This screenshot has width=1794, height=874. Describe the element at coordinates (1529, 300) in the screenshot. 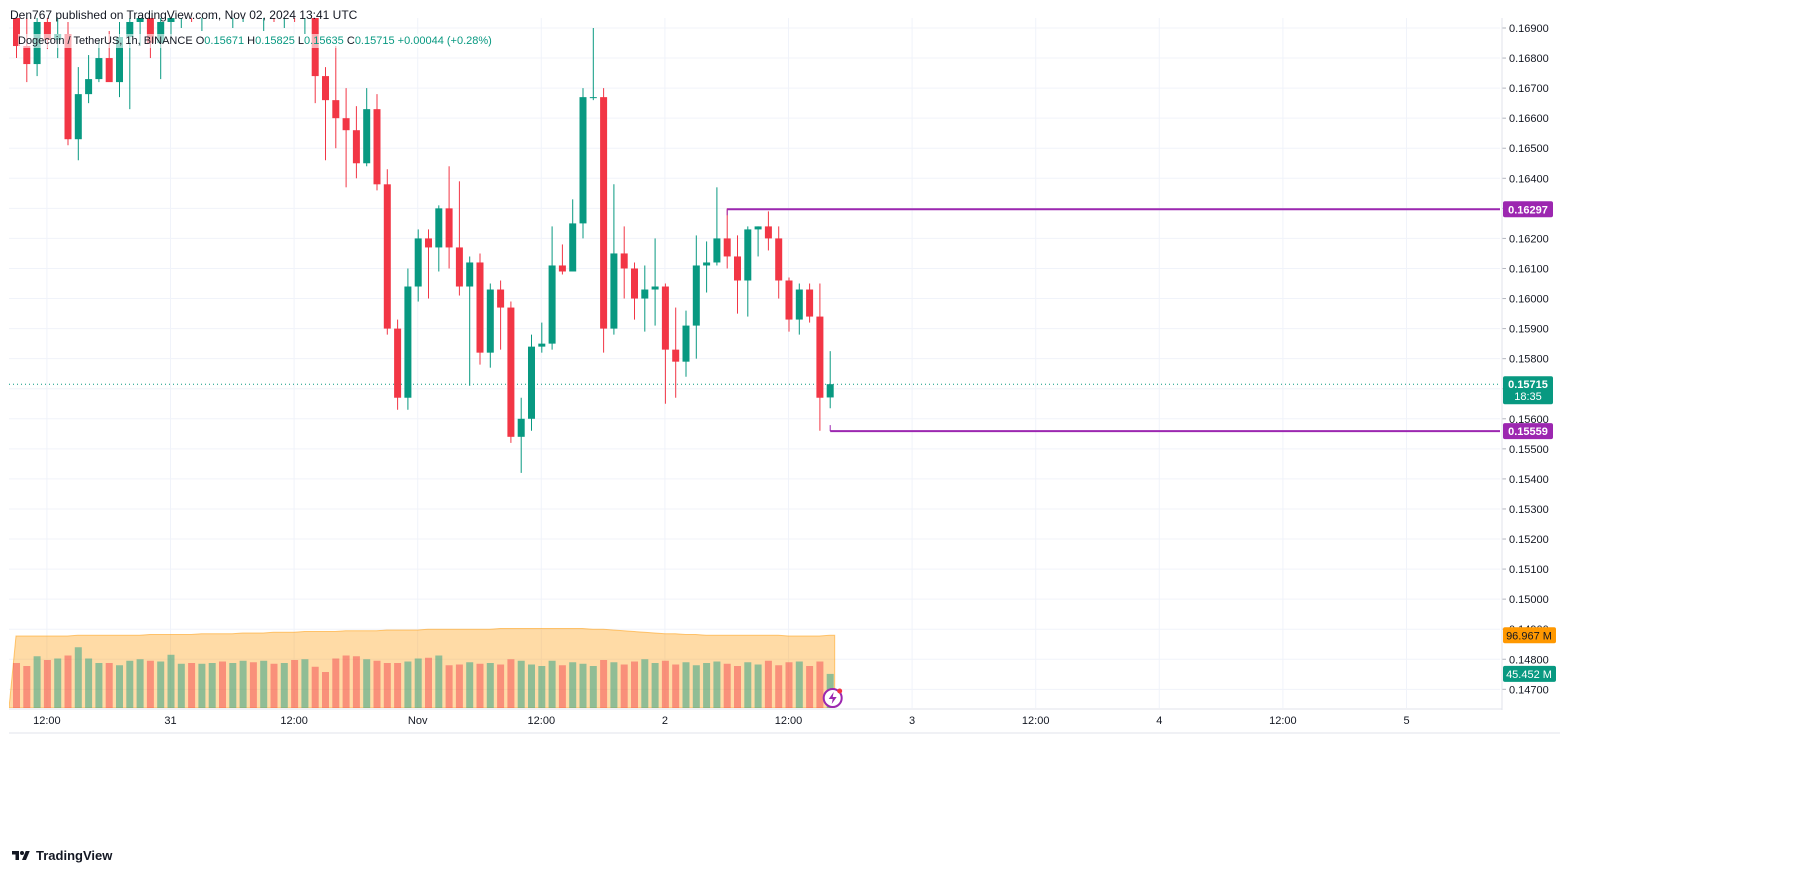

I see `y-tick-label: 0.16000` at that location.